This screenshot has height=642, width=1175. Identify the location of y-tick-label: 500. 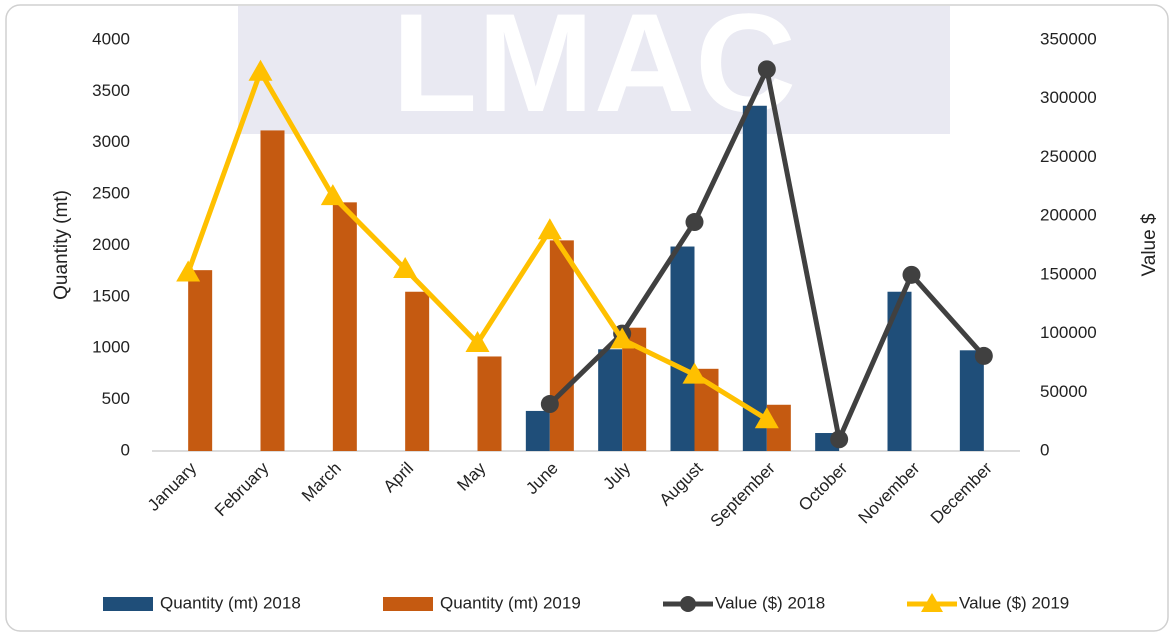
(116, 398).